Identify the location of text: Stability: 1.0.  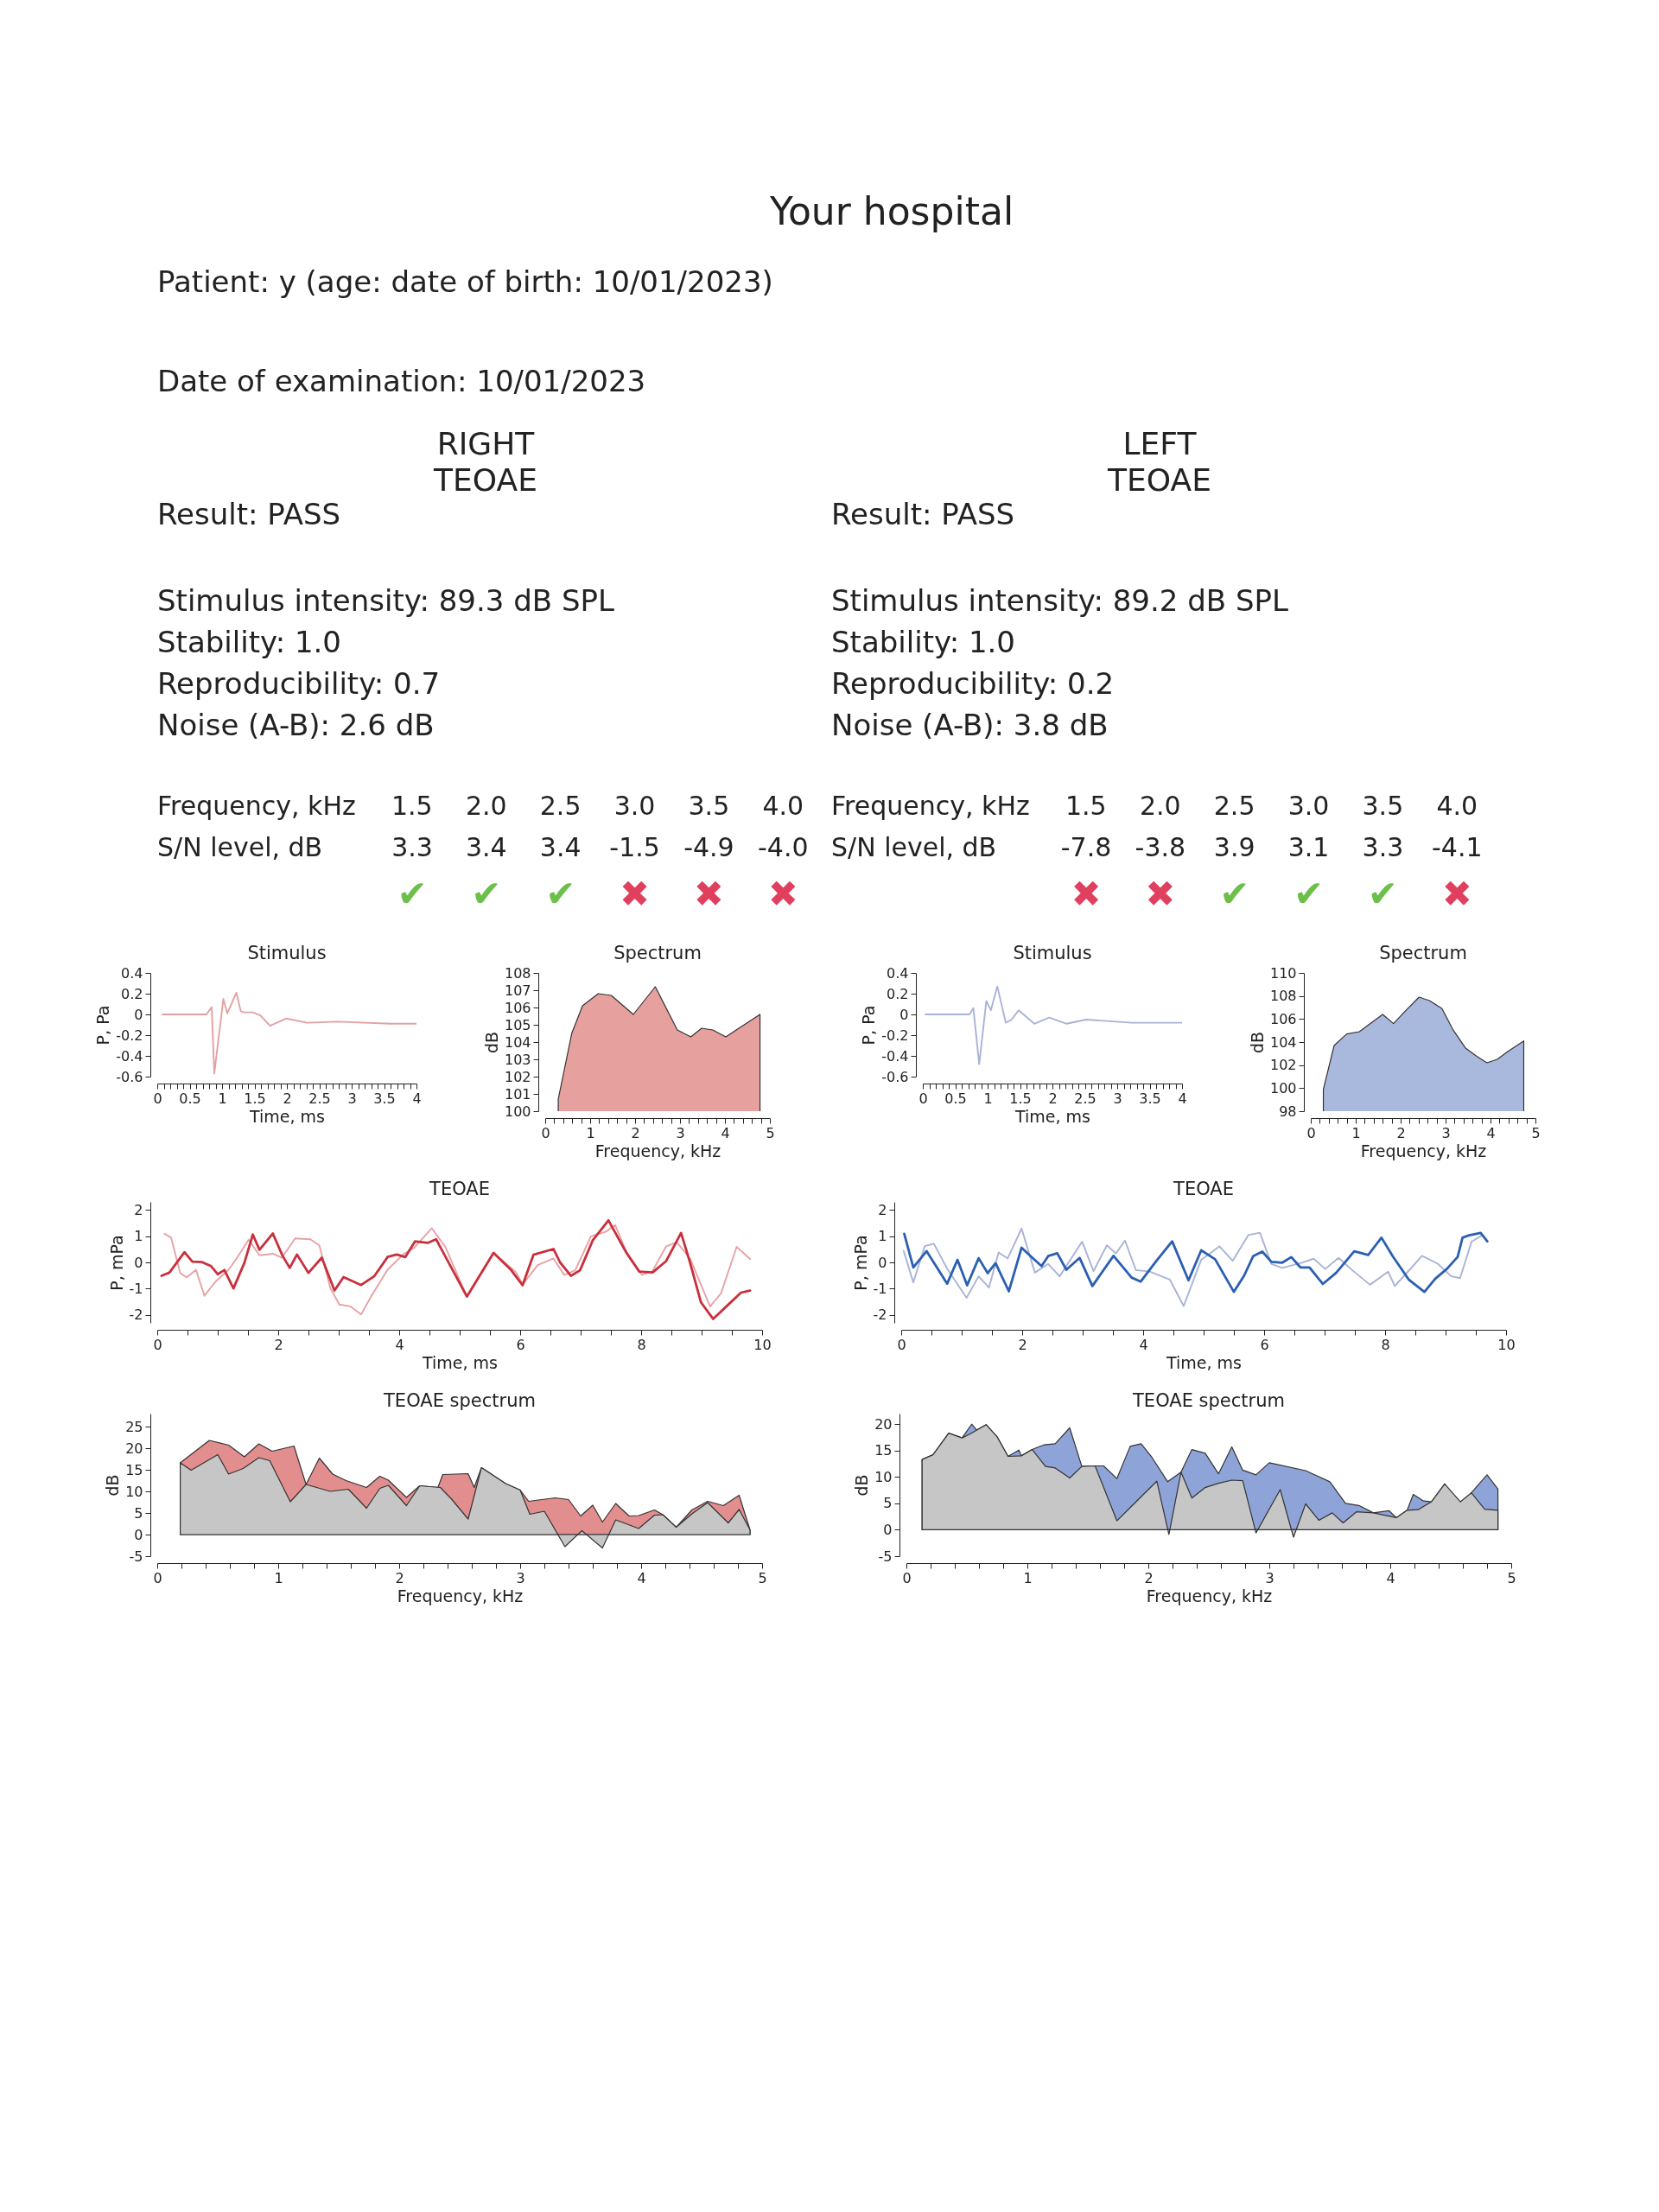
(923, 642).